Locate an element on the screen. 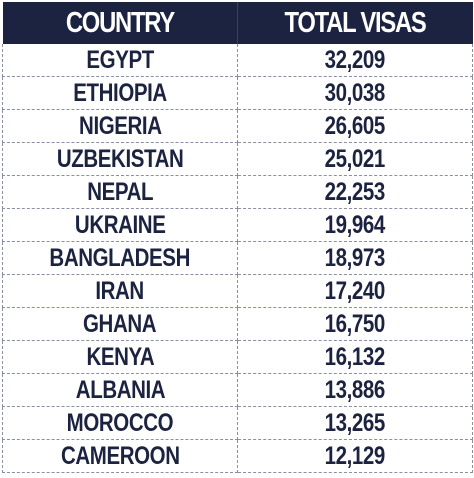 This screenshot has width=474, height=478. table-row: UKRAINE 19,964 is located at coordinates (237, 225).